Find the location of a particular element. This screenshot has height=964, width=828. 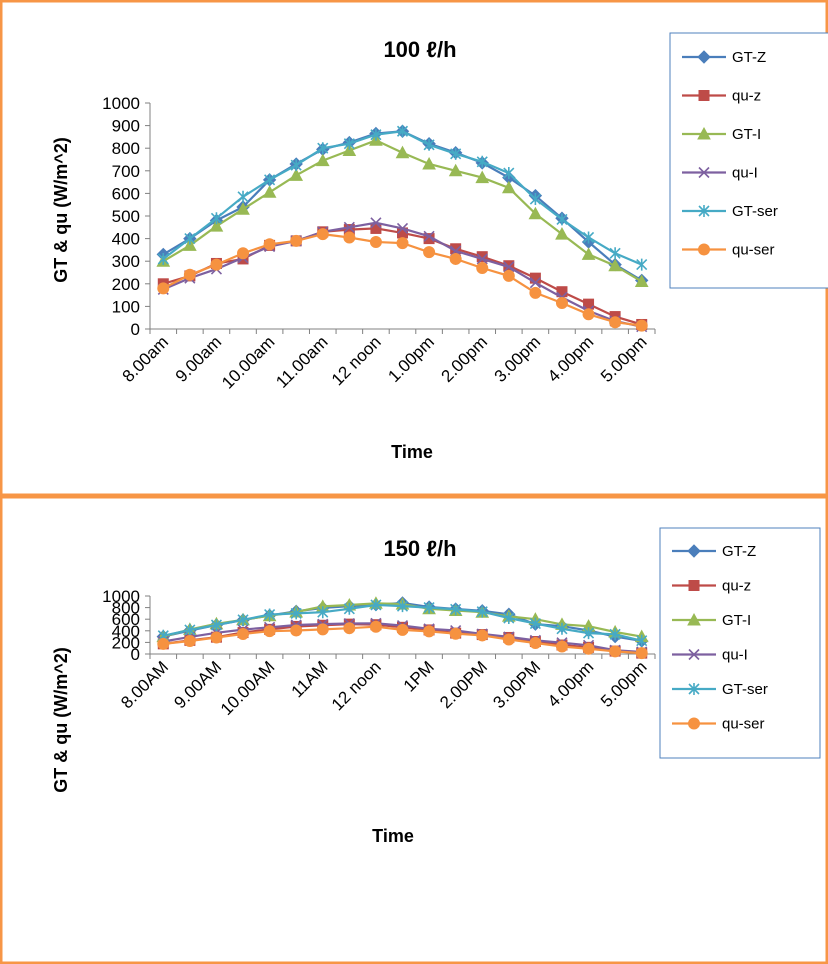

y-tick-label: 800 is located at coordinates (126, 608).